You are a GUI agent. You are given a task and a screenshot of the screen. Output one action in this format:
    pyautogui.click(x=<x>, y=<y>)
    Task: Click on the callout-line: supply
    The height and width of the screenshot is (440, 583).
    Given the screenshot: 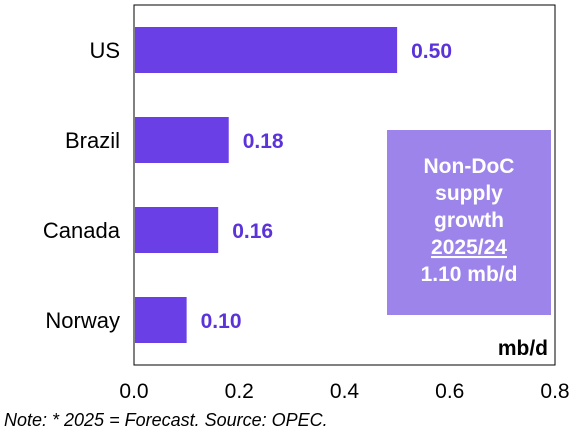 What is the action you would take?
    pyautogui.click(x=469, y=193)
    